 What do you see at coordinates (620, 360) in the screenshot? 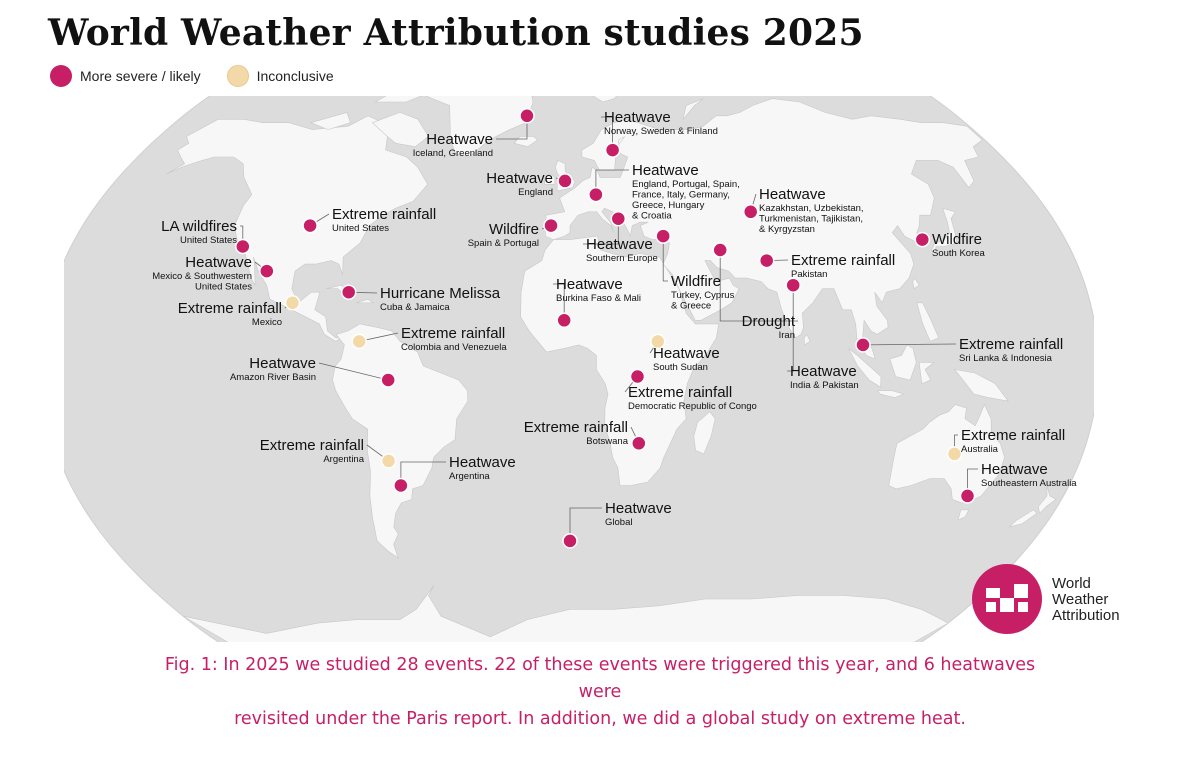
I see `land-africa` at bounding box center [620, 360].